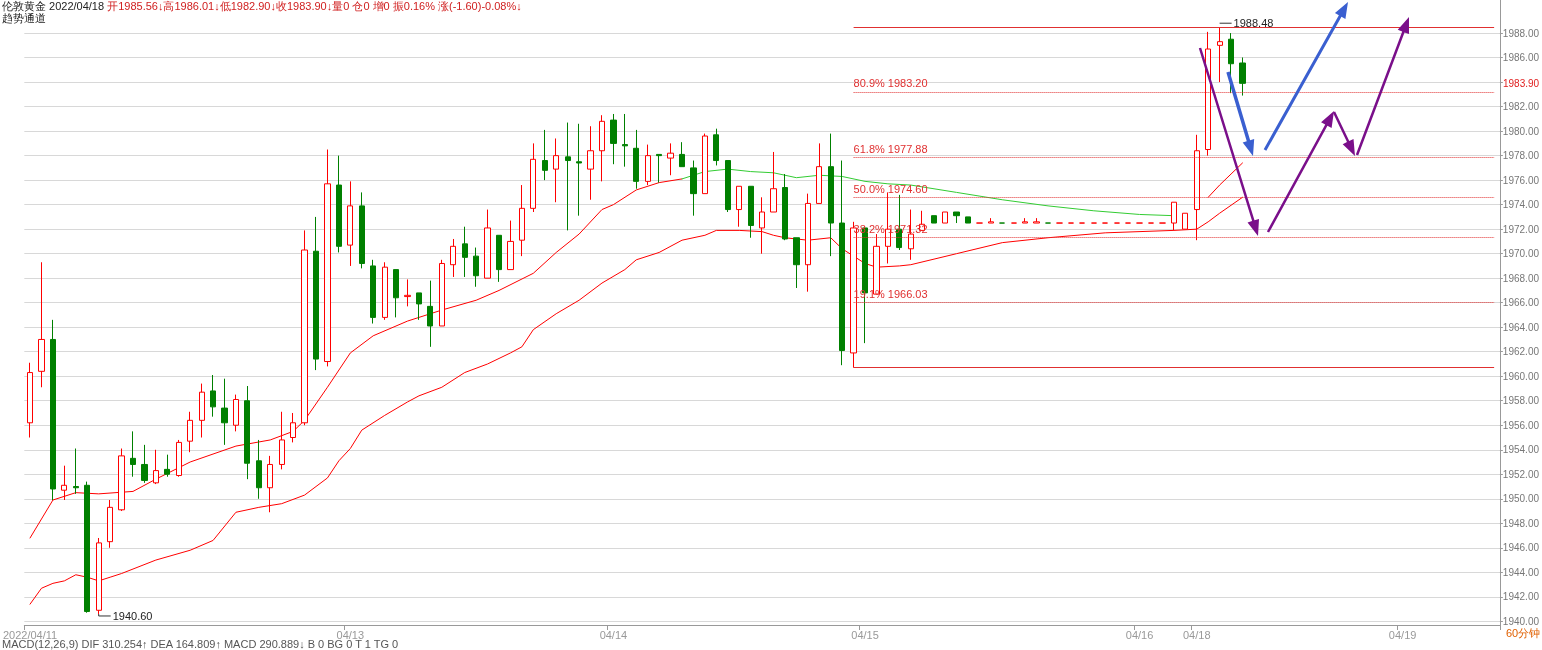  I want to click on y-tick-label: 1964.00, so click(1521, 327).